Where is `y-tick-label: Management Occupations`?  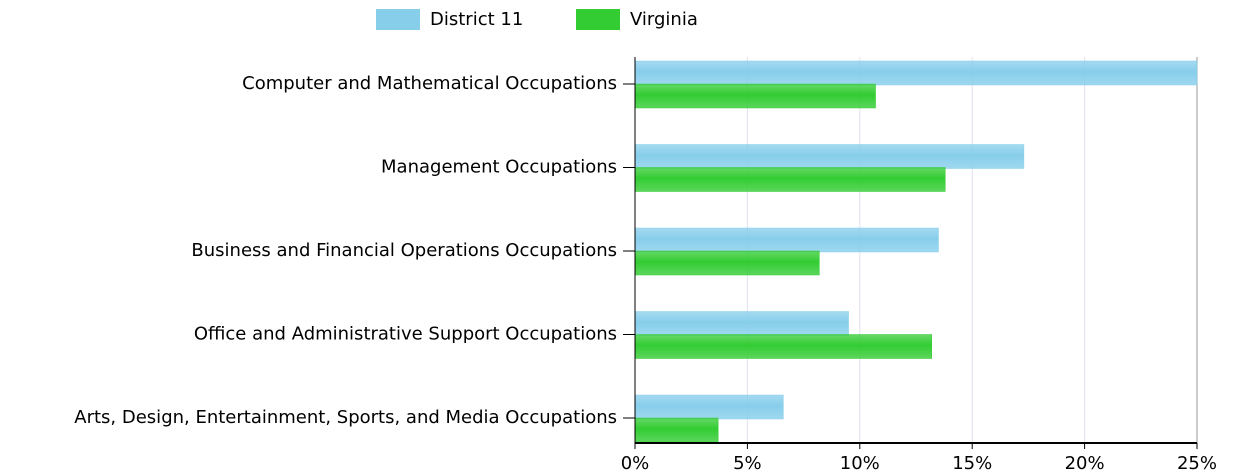
y-tick-label: Management Occupations is located at coordinates (499, 167).